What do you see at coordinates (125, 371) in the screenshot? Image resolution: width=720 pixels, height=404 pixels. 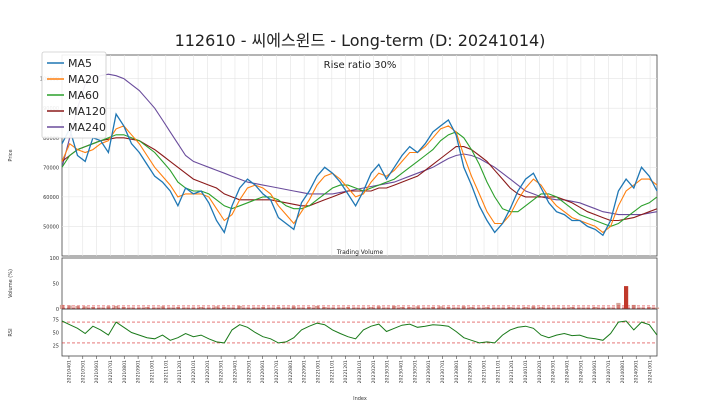 I see `x-tick-label: 20210801` at bounding box center [125, 371].